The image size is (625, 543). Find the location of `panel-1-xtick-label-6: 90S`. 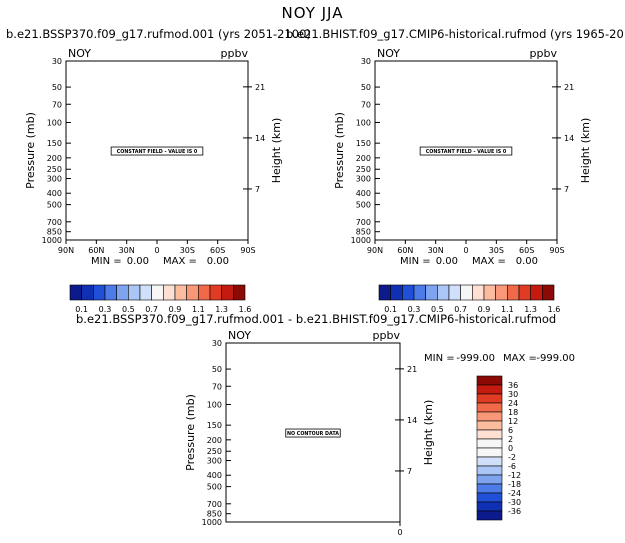

panel-1-xtick-label-6: 90S is located at coordinates (247, 250).